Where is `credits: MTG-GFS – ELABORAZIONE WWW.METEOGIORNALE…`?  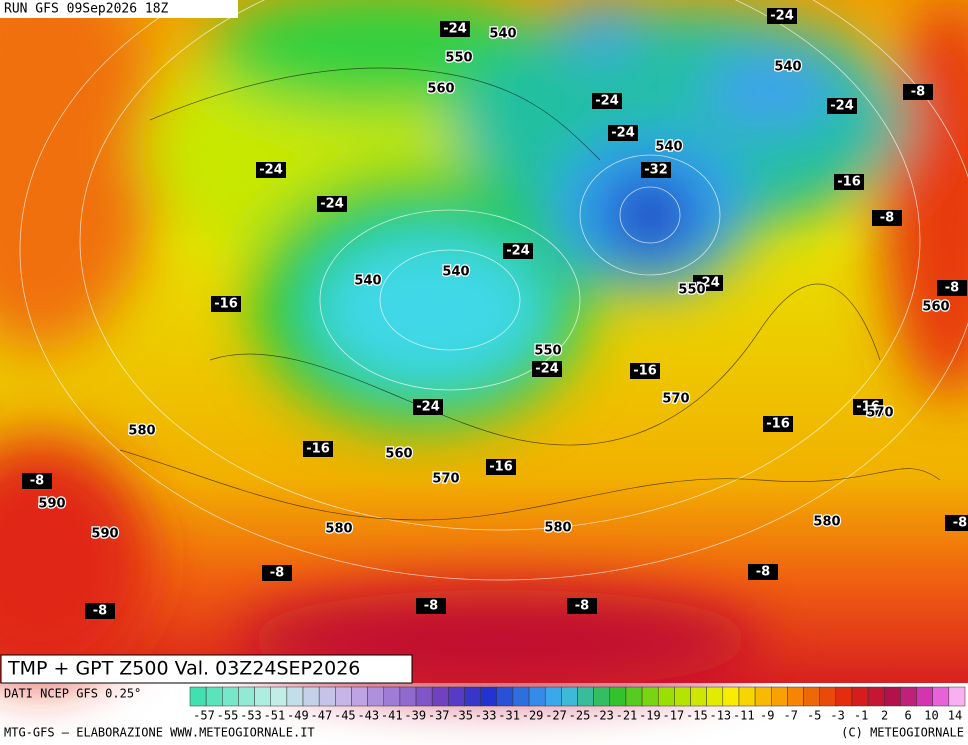
credits: MTG-GFS – ELABORAZIONE WWW.METEOGIORNALE… is located at coordinates (159, 733).